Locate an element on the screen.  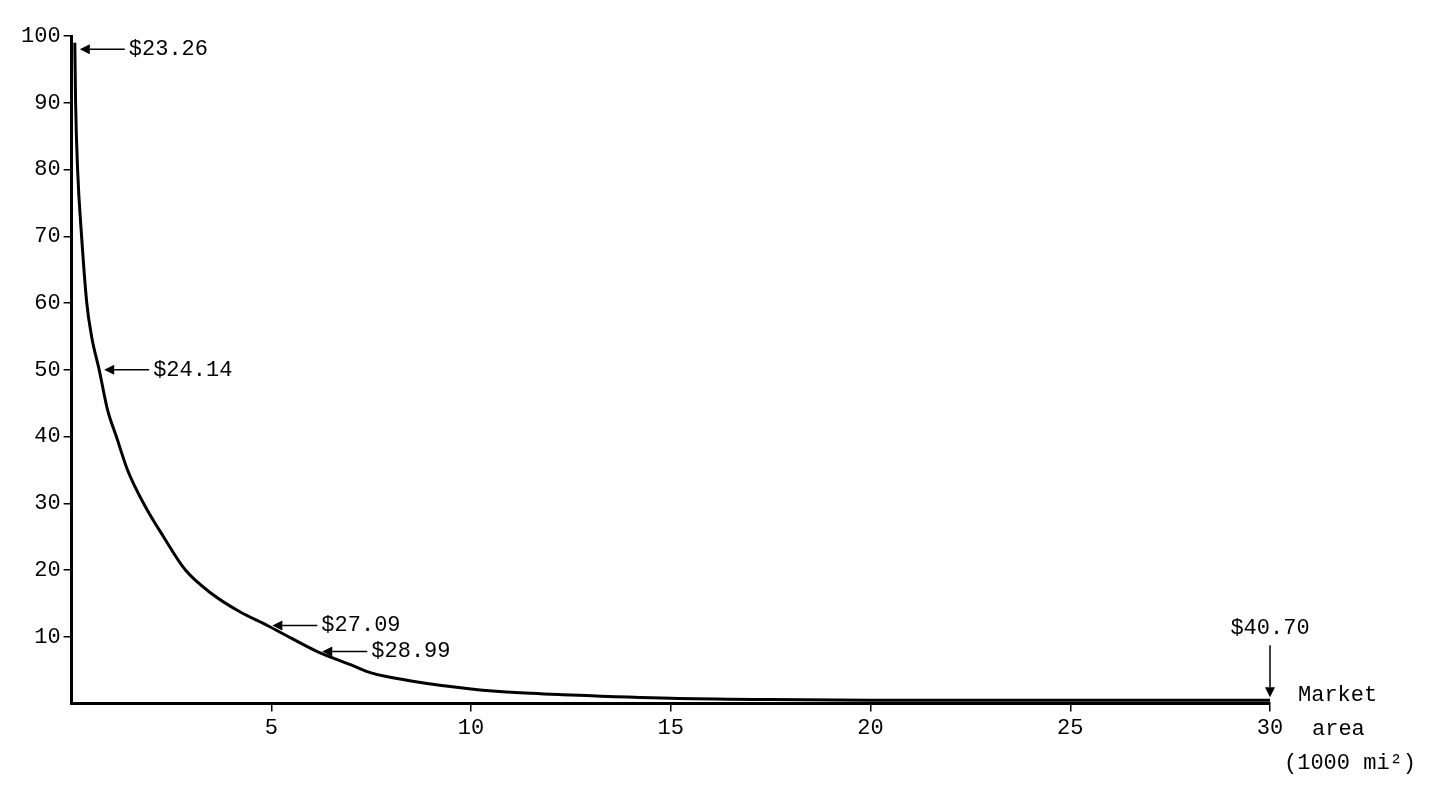
x-axis-title: Market area (1000 mi²) is located at coordinates (1350, 730).